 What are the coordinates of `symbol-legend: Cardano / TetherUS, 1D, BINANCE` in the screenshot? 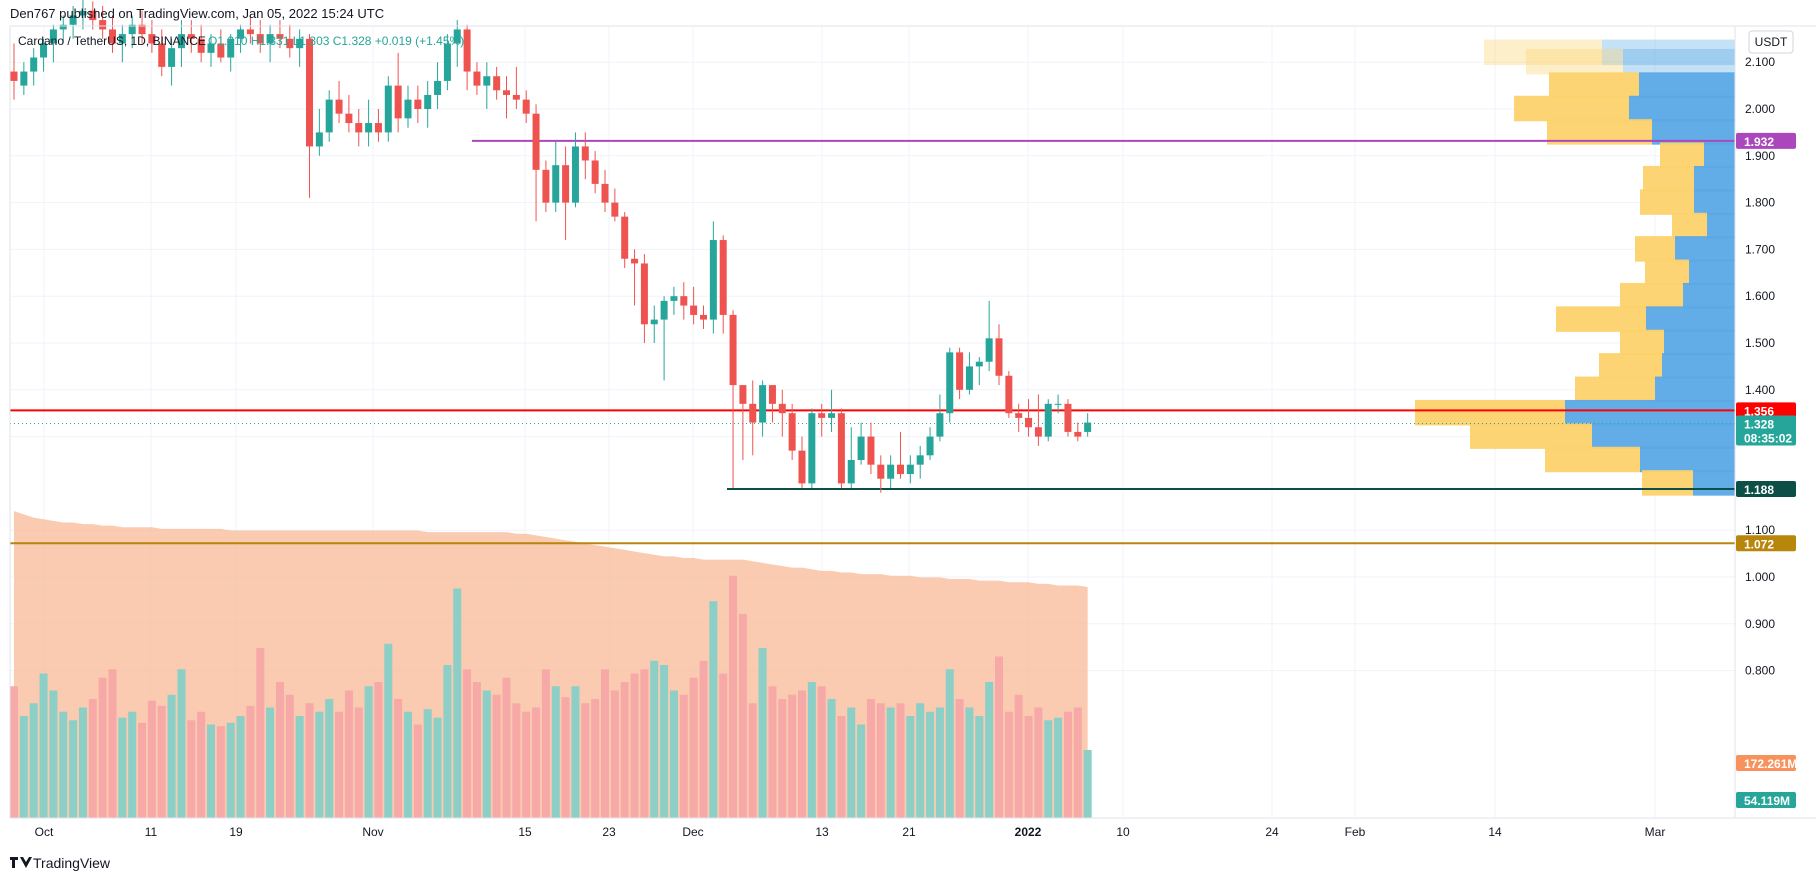 It's located at (112, 41).